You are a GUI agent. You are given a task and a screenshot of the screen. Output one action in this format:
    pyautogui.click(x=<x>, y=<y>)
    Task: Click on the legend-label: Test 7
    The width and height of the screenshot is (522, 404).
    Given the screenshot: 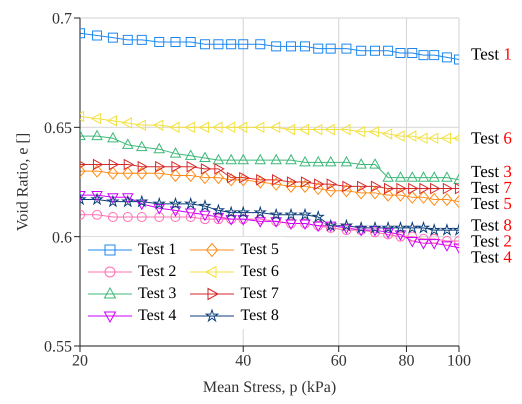 What is the action you would take?
    pyautogui.click(x=259, y=294)
    